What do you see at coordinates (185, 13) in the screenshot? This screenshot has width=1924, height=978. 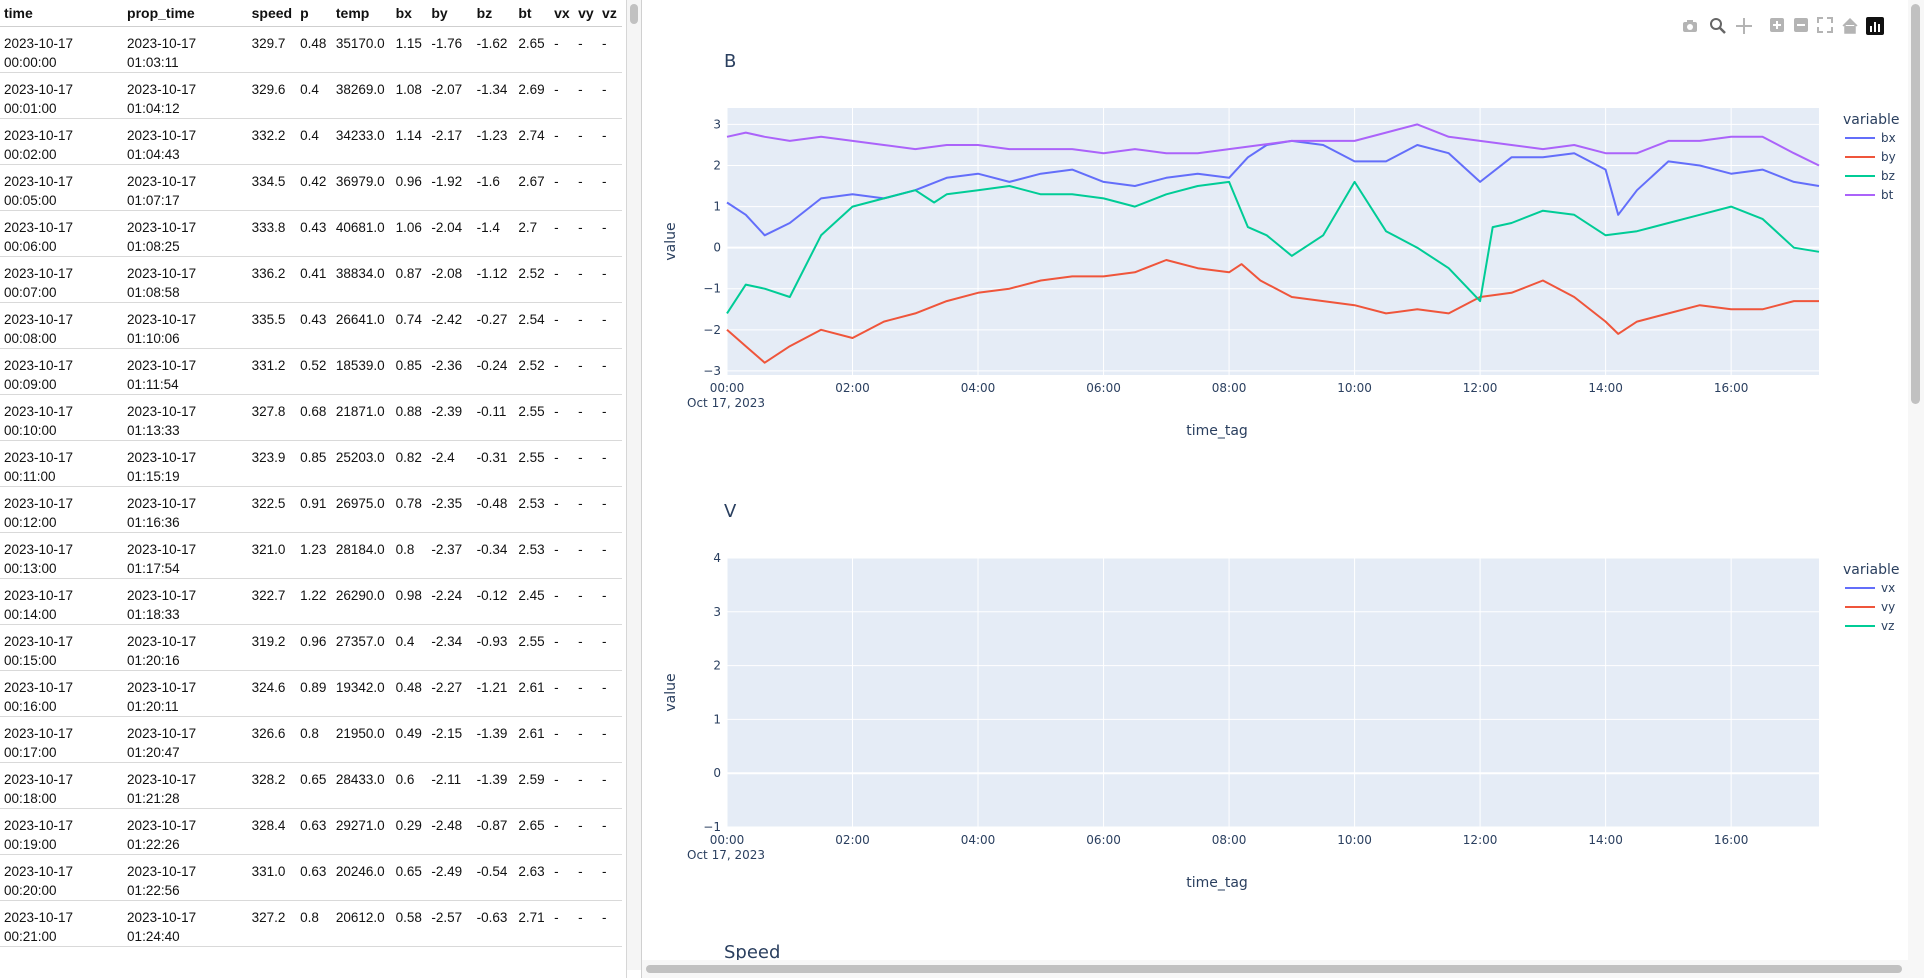 I see `column-header-prop-time: prop_time` at bounding box center [185, 13].